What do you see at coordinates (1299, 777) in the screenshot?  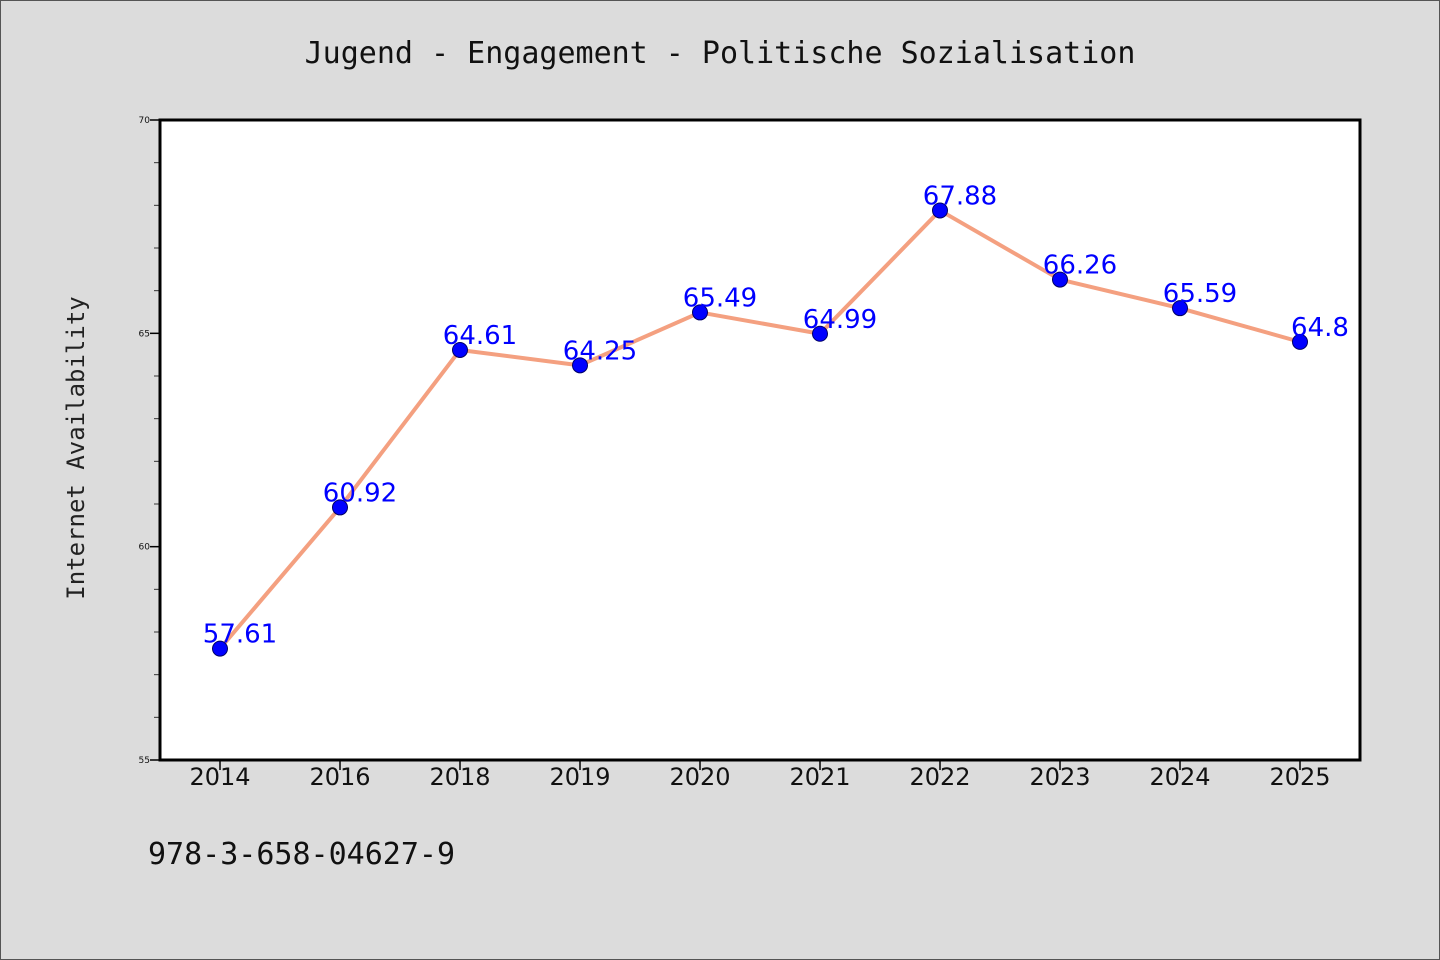 I see `x-tick-label: 2025` at bounding box center [1299, 777].